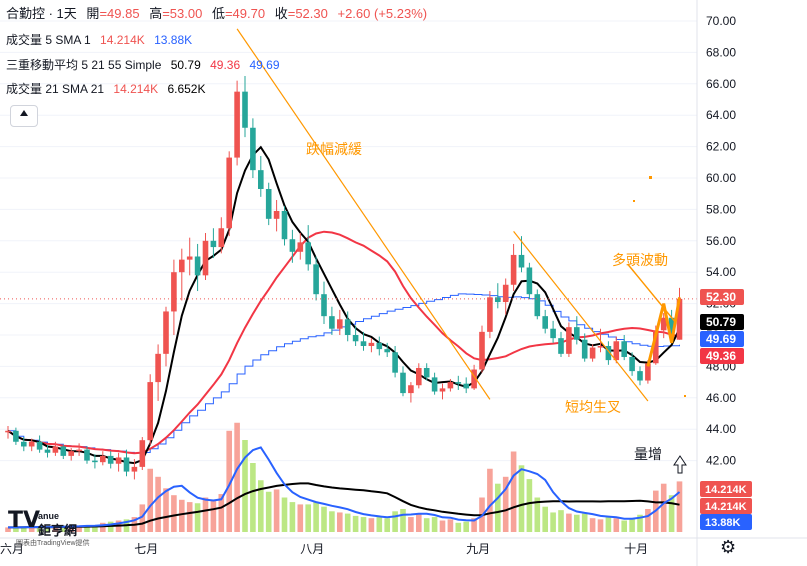  I want to click on wave-highlight, so click(663, 332).